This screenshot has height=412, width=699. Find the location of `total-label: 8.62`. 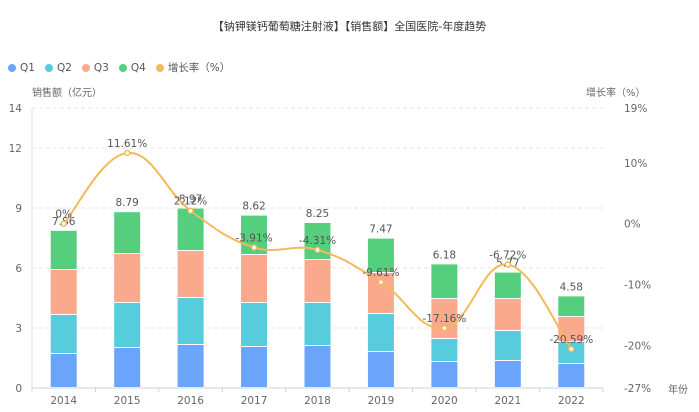

total-label: 8.62 is located at coordinates (253, 207).